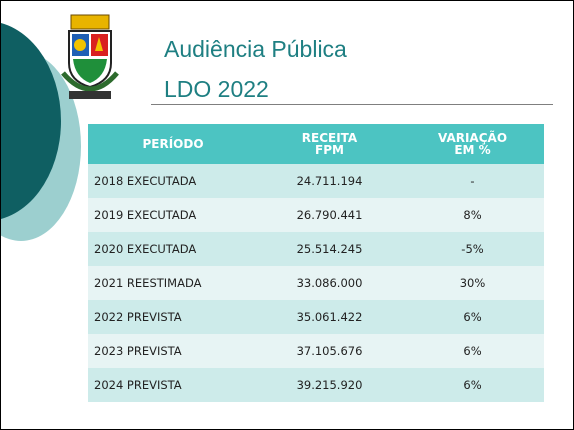  Describe the element at coordinates (329, 215) in the screenshot. I see `table-cell: 26.790.441` at that location.